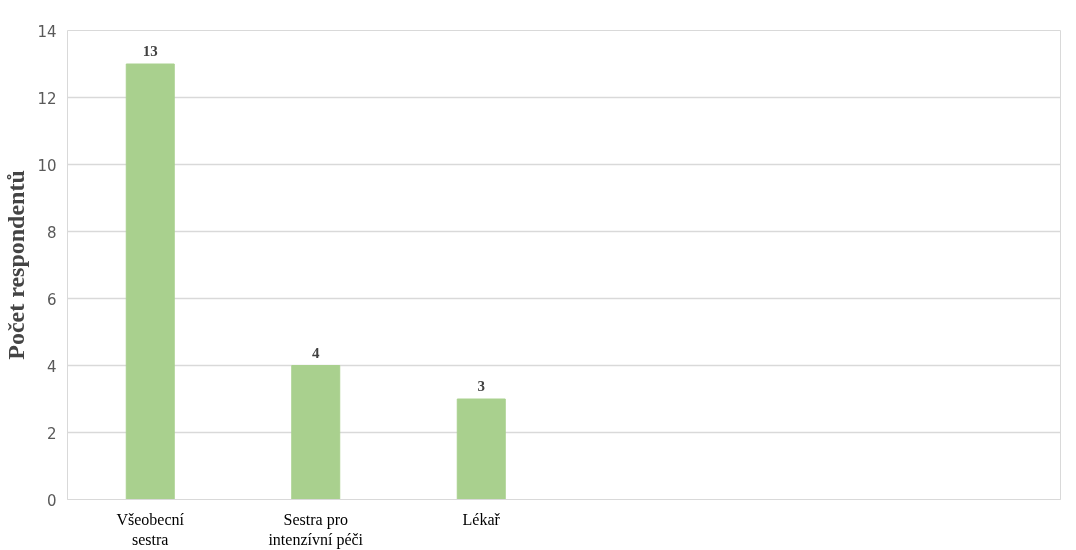  Describe the element at coordinates (150, 51) in the screenshot. I see `data-label: 13` at that location.